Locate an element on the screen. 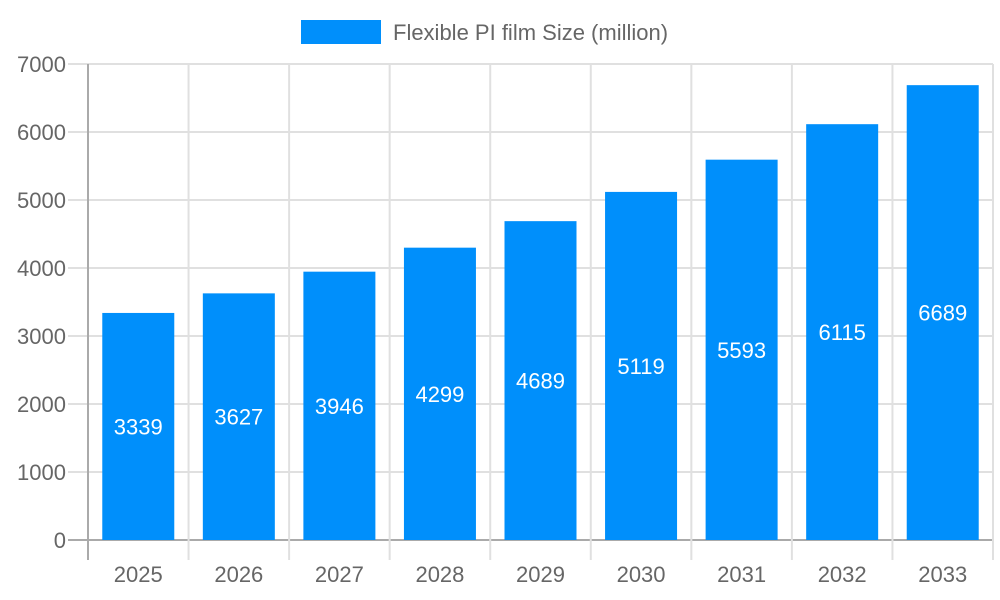  y-tick-label: 4000 is located at coordinates (41, 268).